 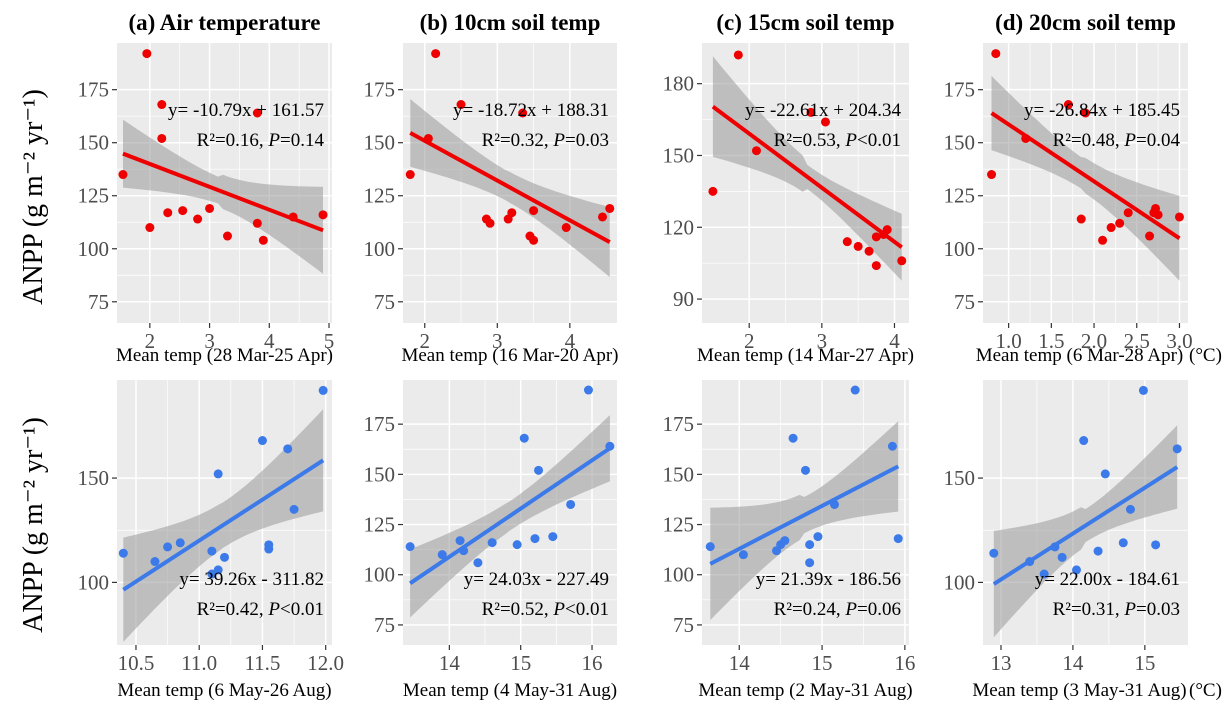 What do you see at coordinates (510, 22) in the screenshot?
I see `panel-title: (b) 10cm soil temp` at bounding box center [510, 22].